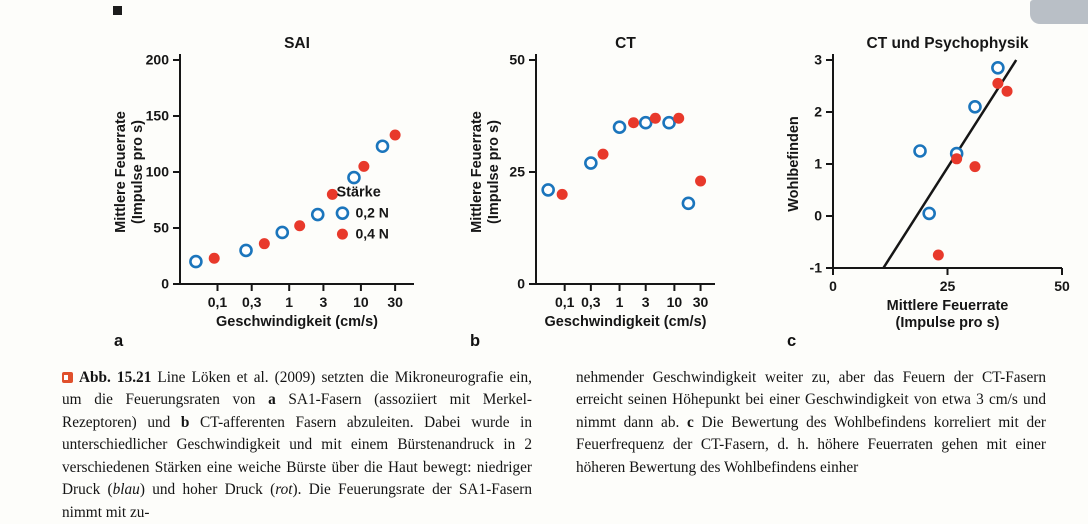  I want to click on svg-text: 100, so click(158, 172).